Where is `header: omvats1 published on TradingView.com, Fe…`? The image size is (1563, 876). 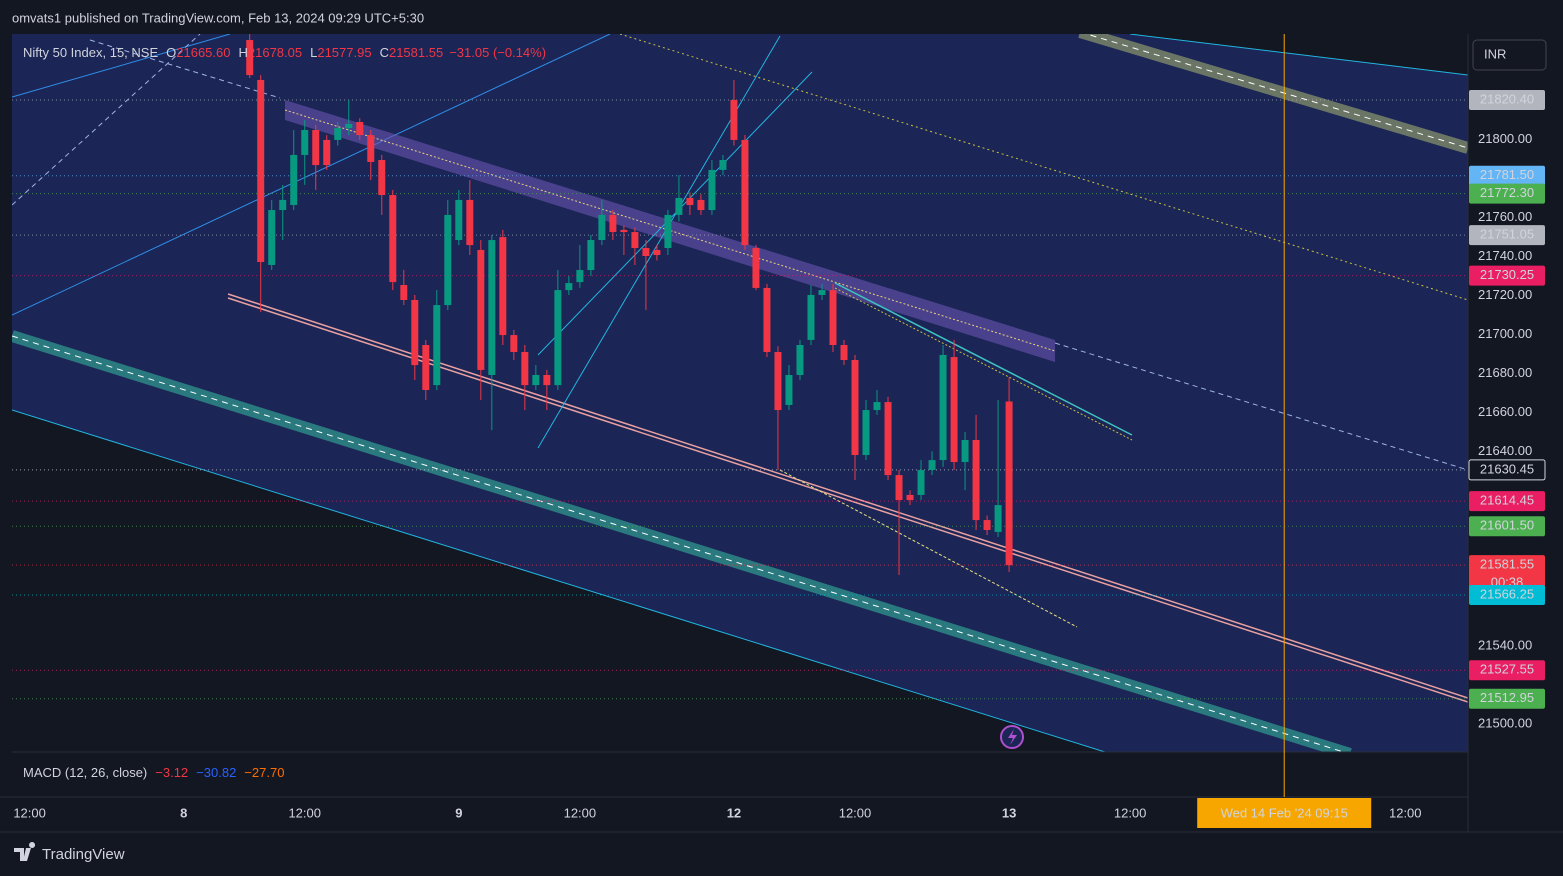 header: omvats1 published on TradingView.com, Fe… is located at coordinates (218, 17).